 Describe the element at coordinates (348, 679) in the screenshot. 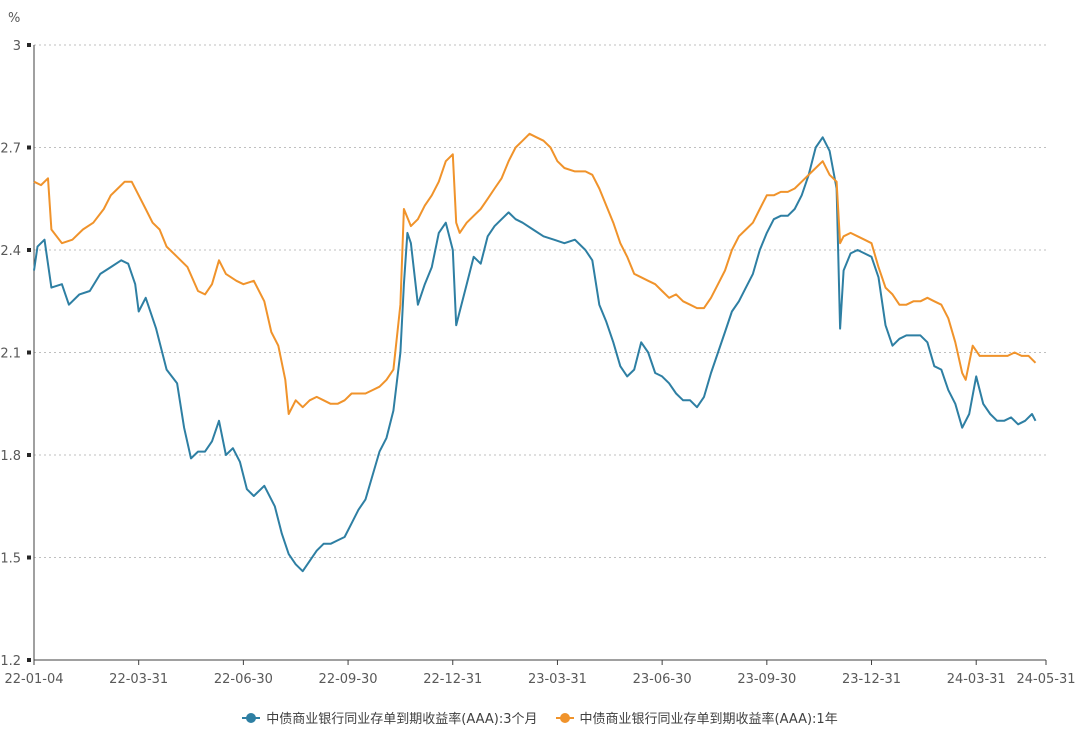

I see `x-tick-label: 22-09-30` at that location.